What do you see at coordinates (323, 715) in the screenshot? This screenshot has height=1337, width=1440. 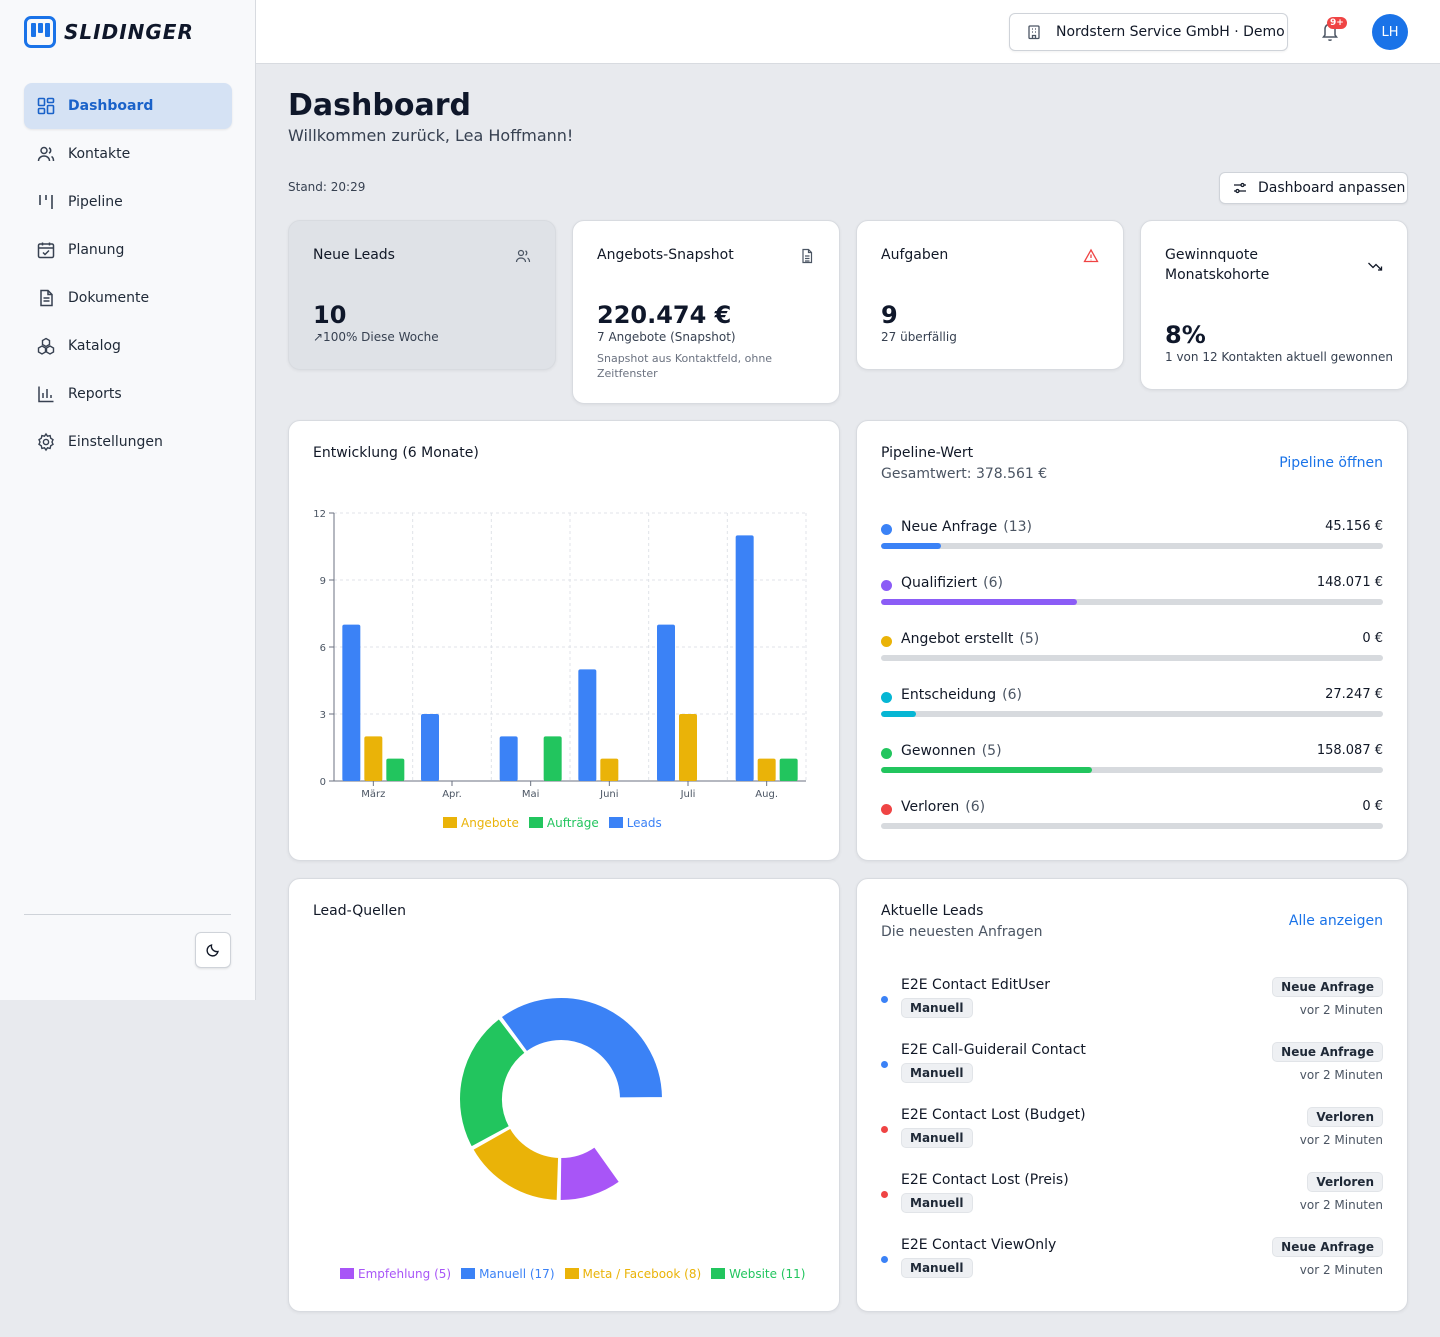 I see `y-tick-label: 3` at bounding box center [323, 715].